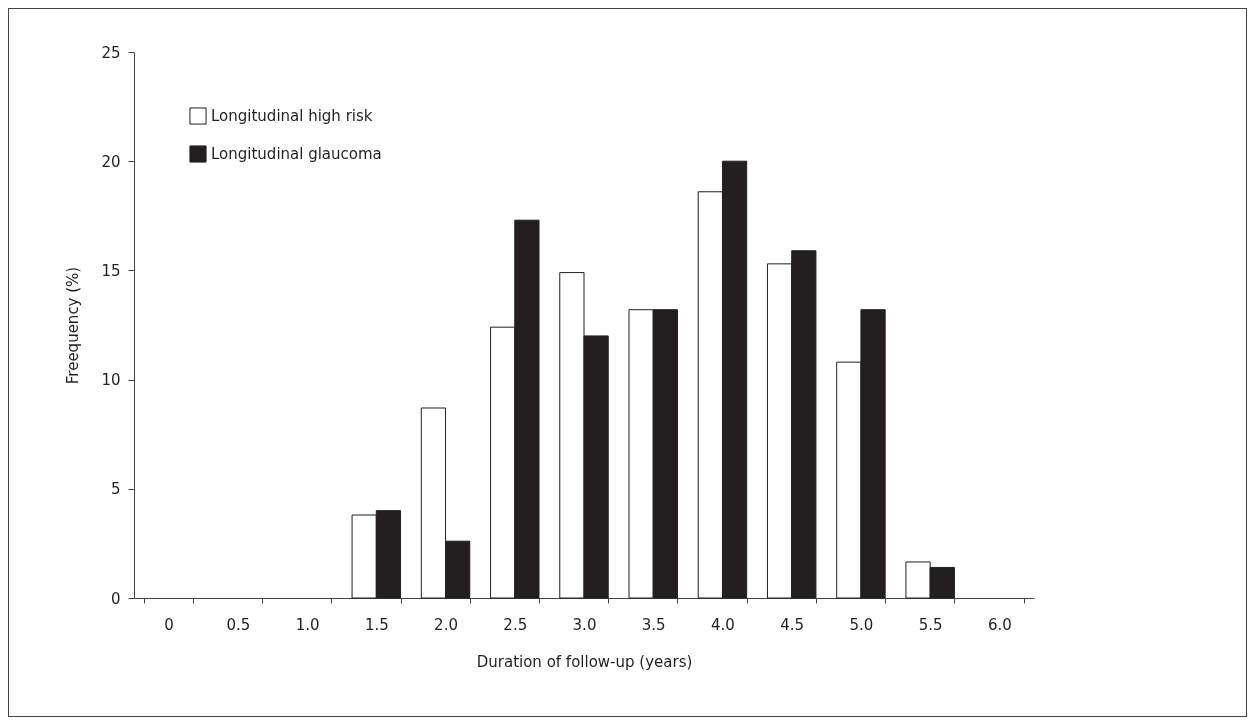 Image resolution: width=1257 pixels, height=727 pixels. I want to click on y-tick-label: 5, so click(115, 489).